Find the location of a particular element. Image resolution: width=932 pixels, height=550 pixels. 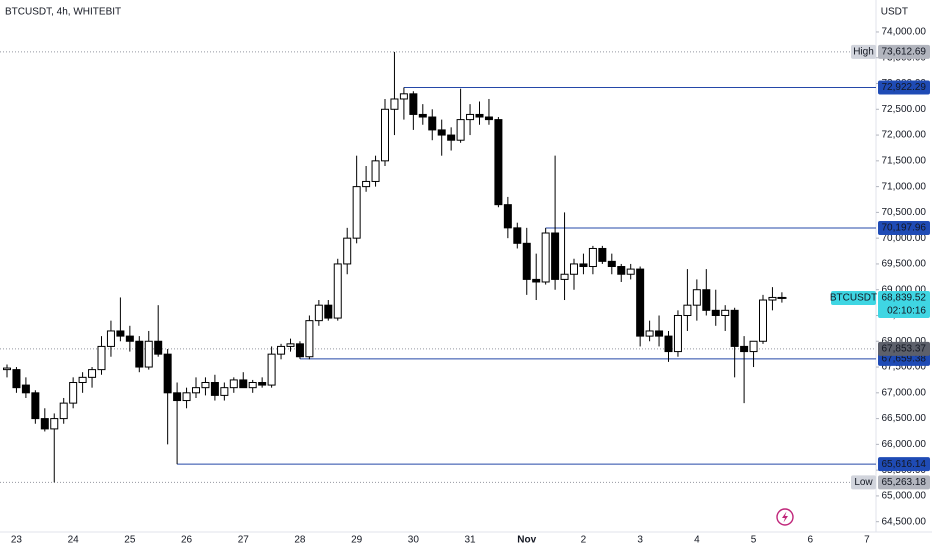

x-tick-label: 29 is located at coordinates (357, 540).